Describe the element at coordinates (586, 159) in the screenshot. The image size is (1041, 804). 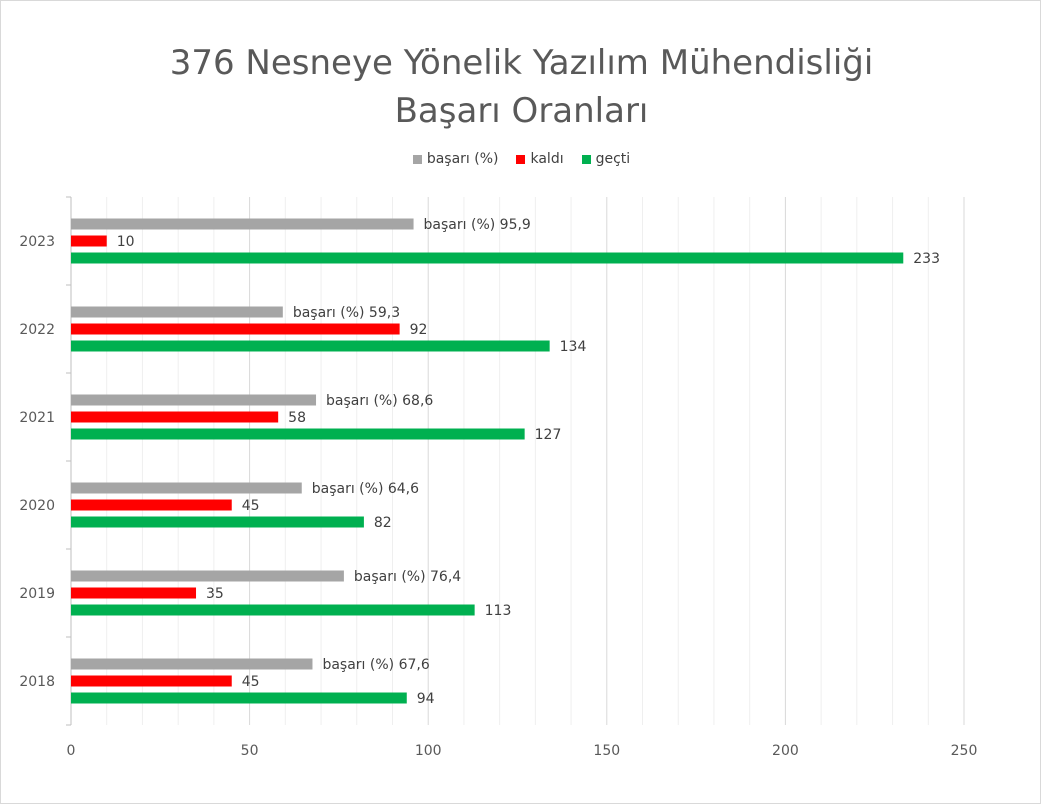
I see `legend-swatch-gecti` at that location.